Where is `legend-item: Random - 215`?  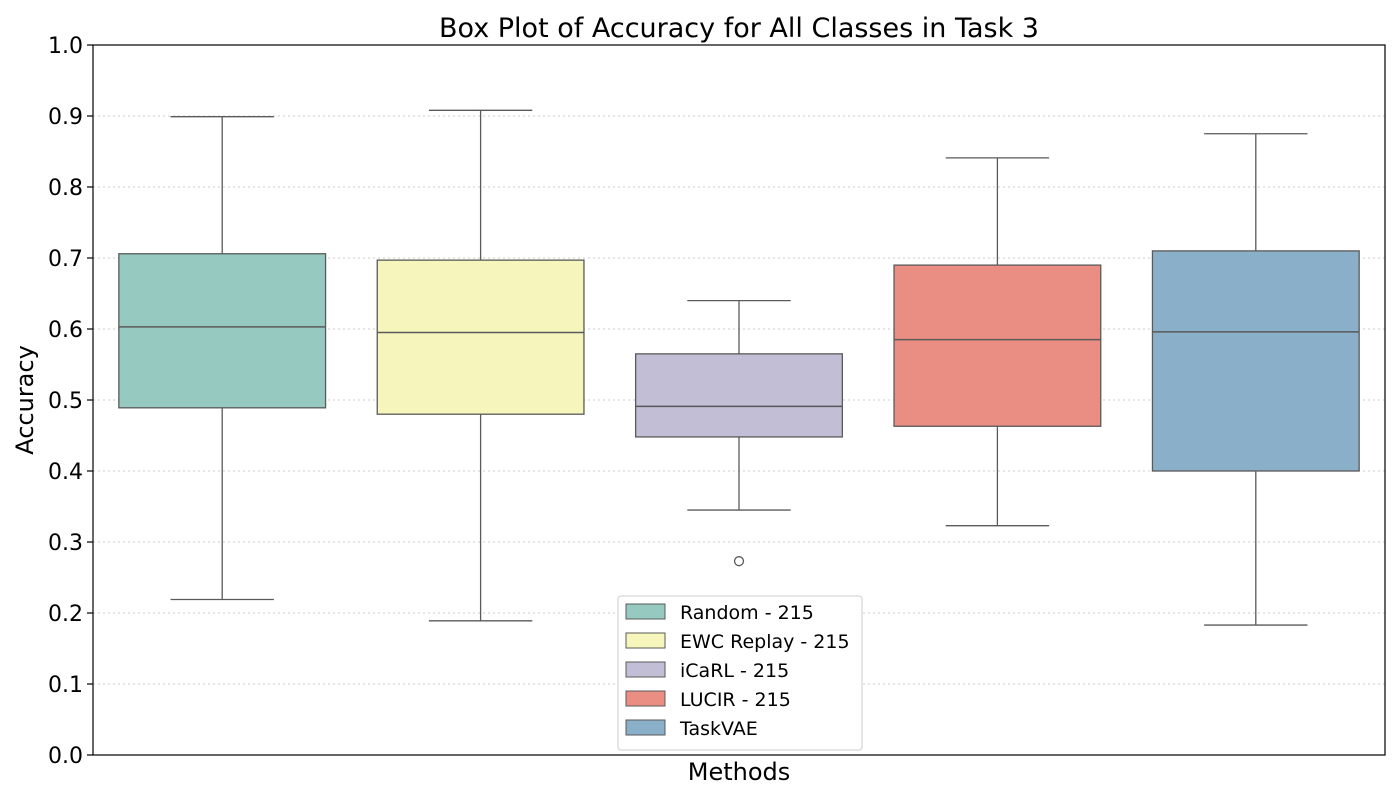 legend-item: Random - 215 is located at coordinates (719, 613).